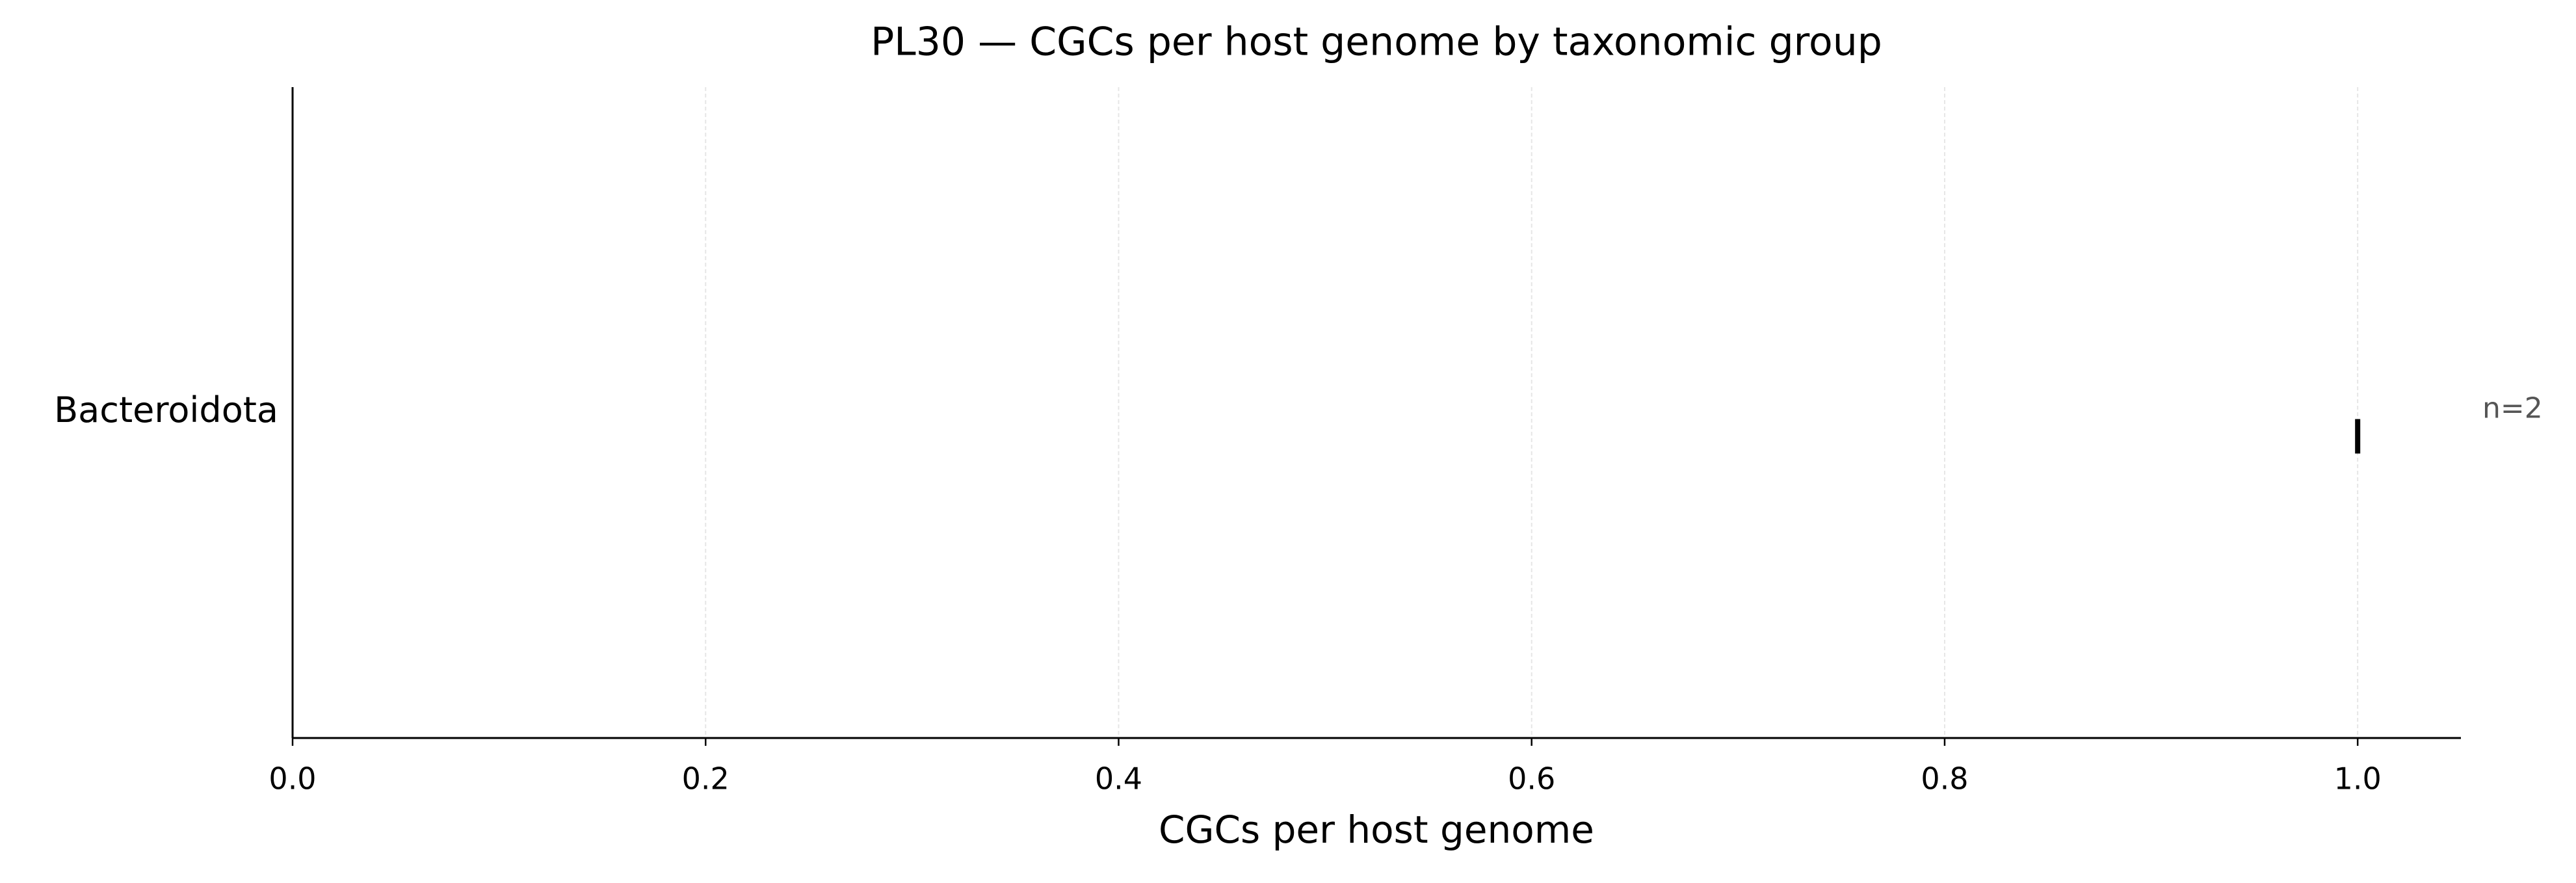  Describe the element at coordinates (1944, 779) in the screenshot. I see `x-tick-label: 0.8` at that location.